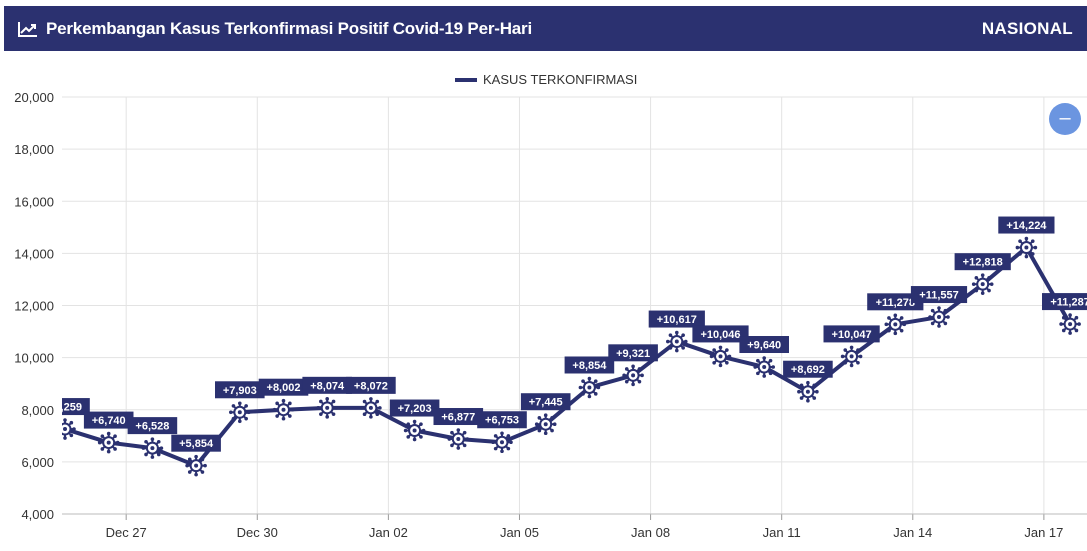 The height and width of the screenshot is (551, 1087). I want to click on data-label: +8,074, so click(327, 385).